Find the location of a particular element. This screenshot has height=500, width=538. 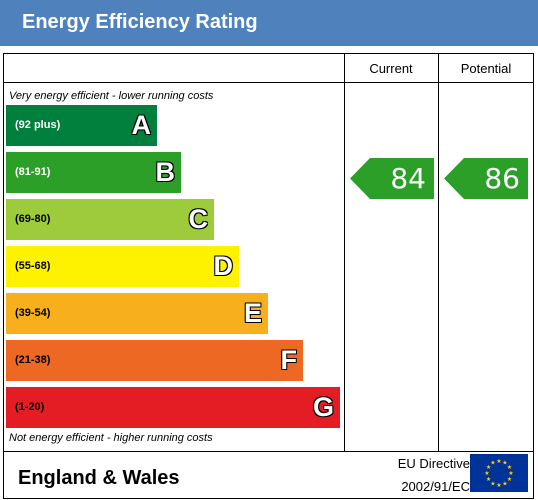

band-g-letter: G is located at coordinates (323, 407).